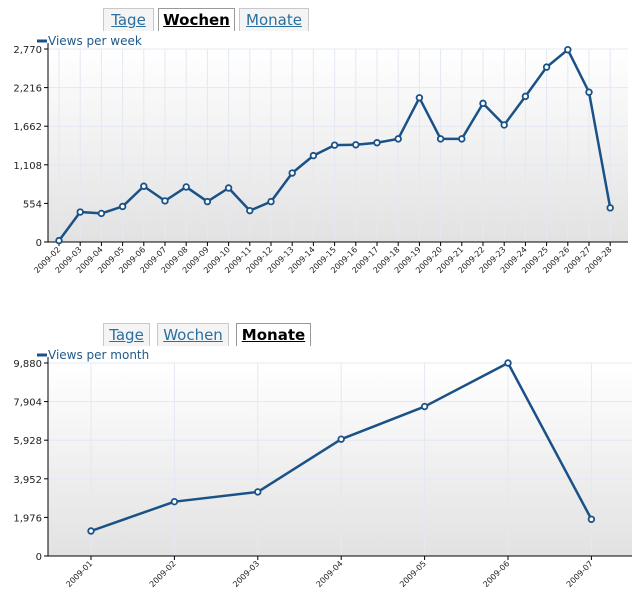  Describe the element at coordinates (27, 166) in the screenshot. I see `y-tick-label: 1,108` at that location.